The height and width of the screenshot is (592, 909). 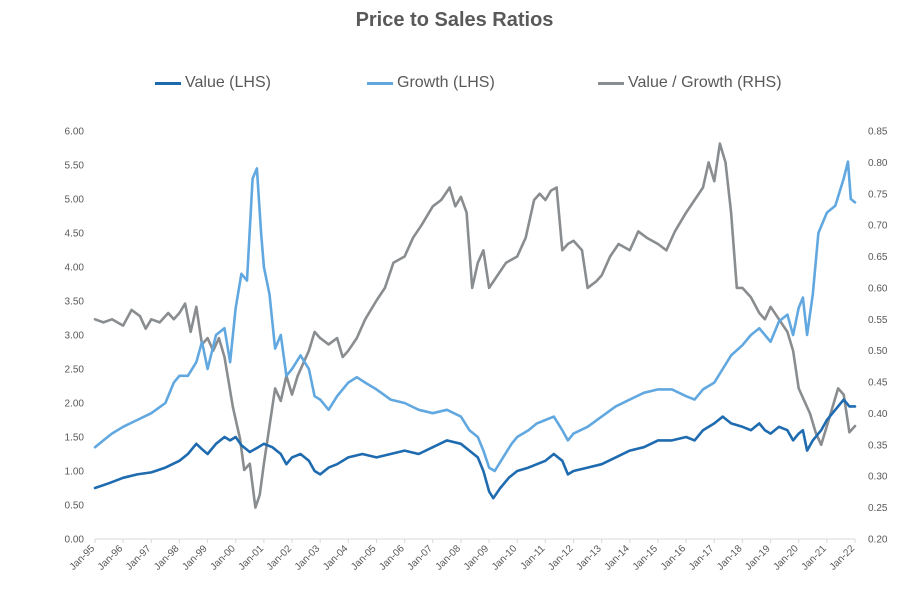 What do you see at coordinates (878, 540) in the screenshot?
I see `y-right-tick-label: 0.20` at bounding box center [878, 540].